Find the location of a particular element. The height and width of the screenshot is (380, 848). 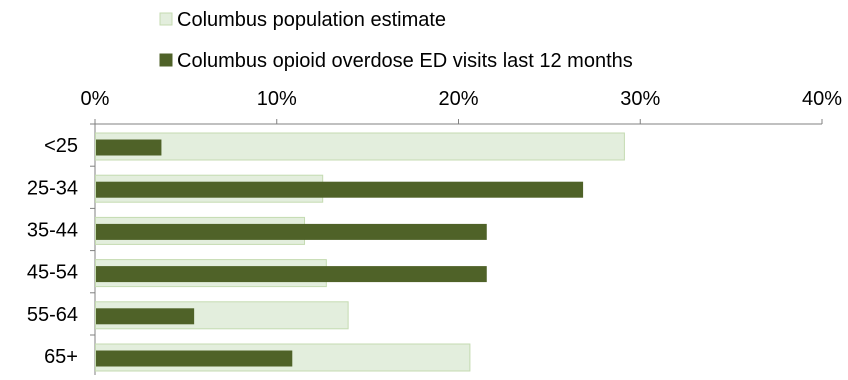

y-tick-label: 25-34 is located at coordinates (52, 188).